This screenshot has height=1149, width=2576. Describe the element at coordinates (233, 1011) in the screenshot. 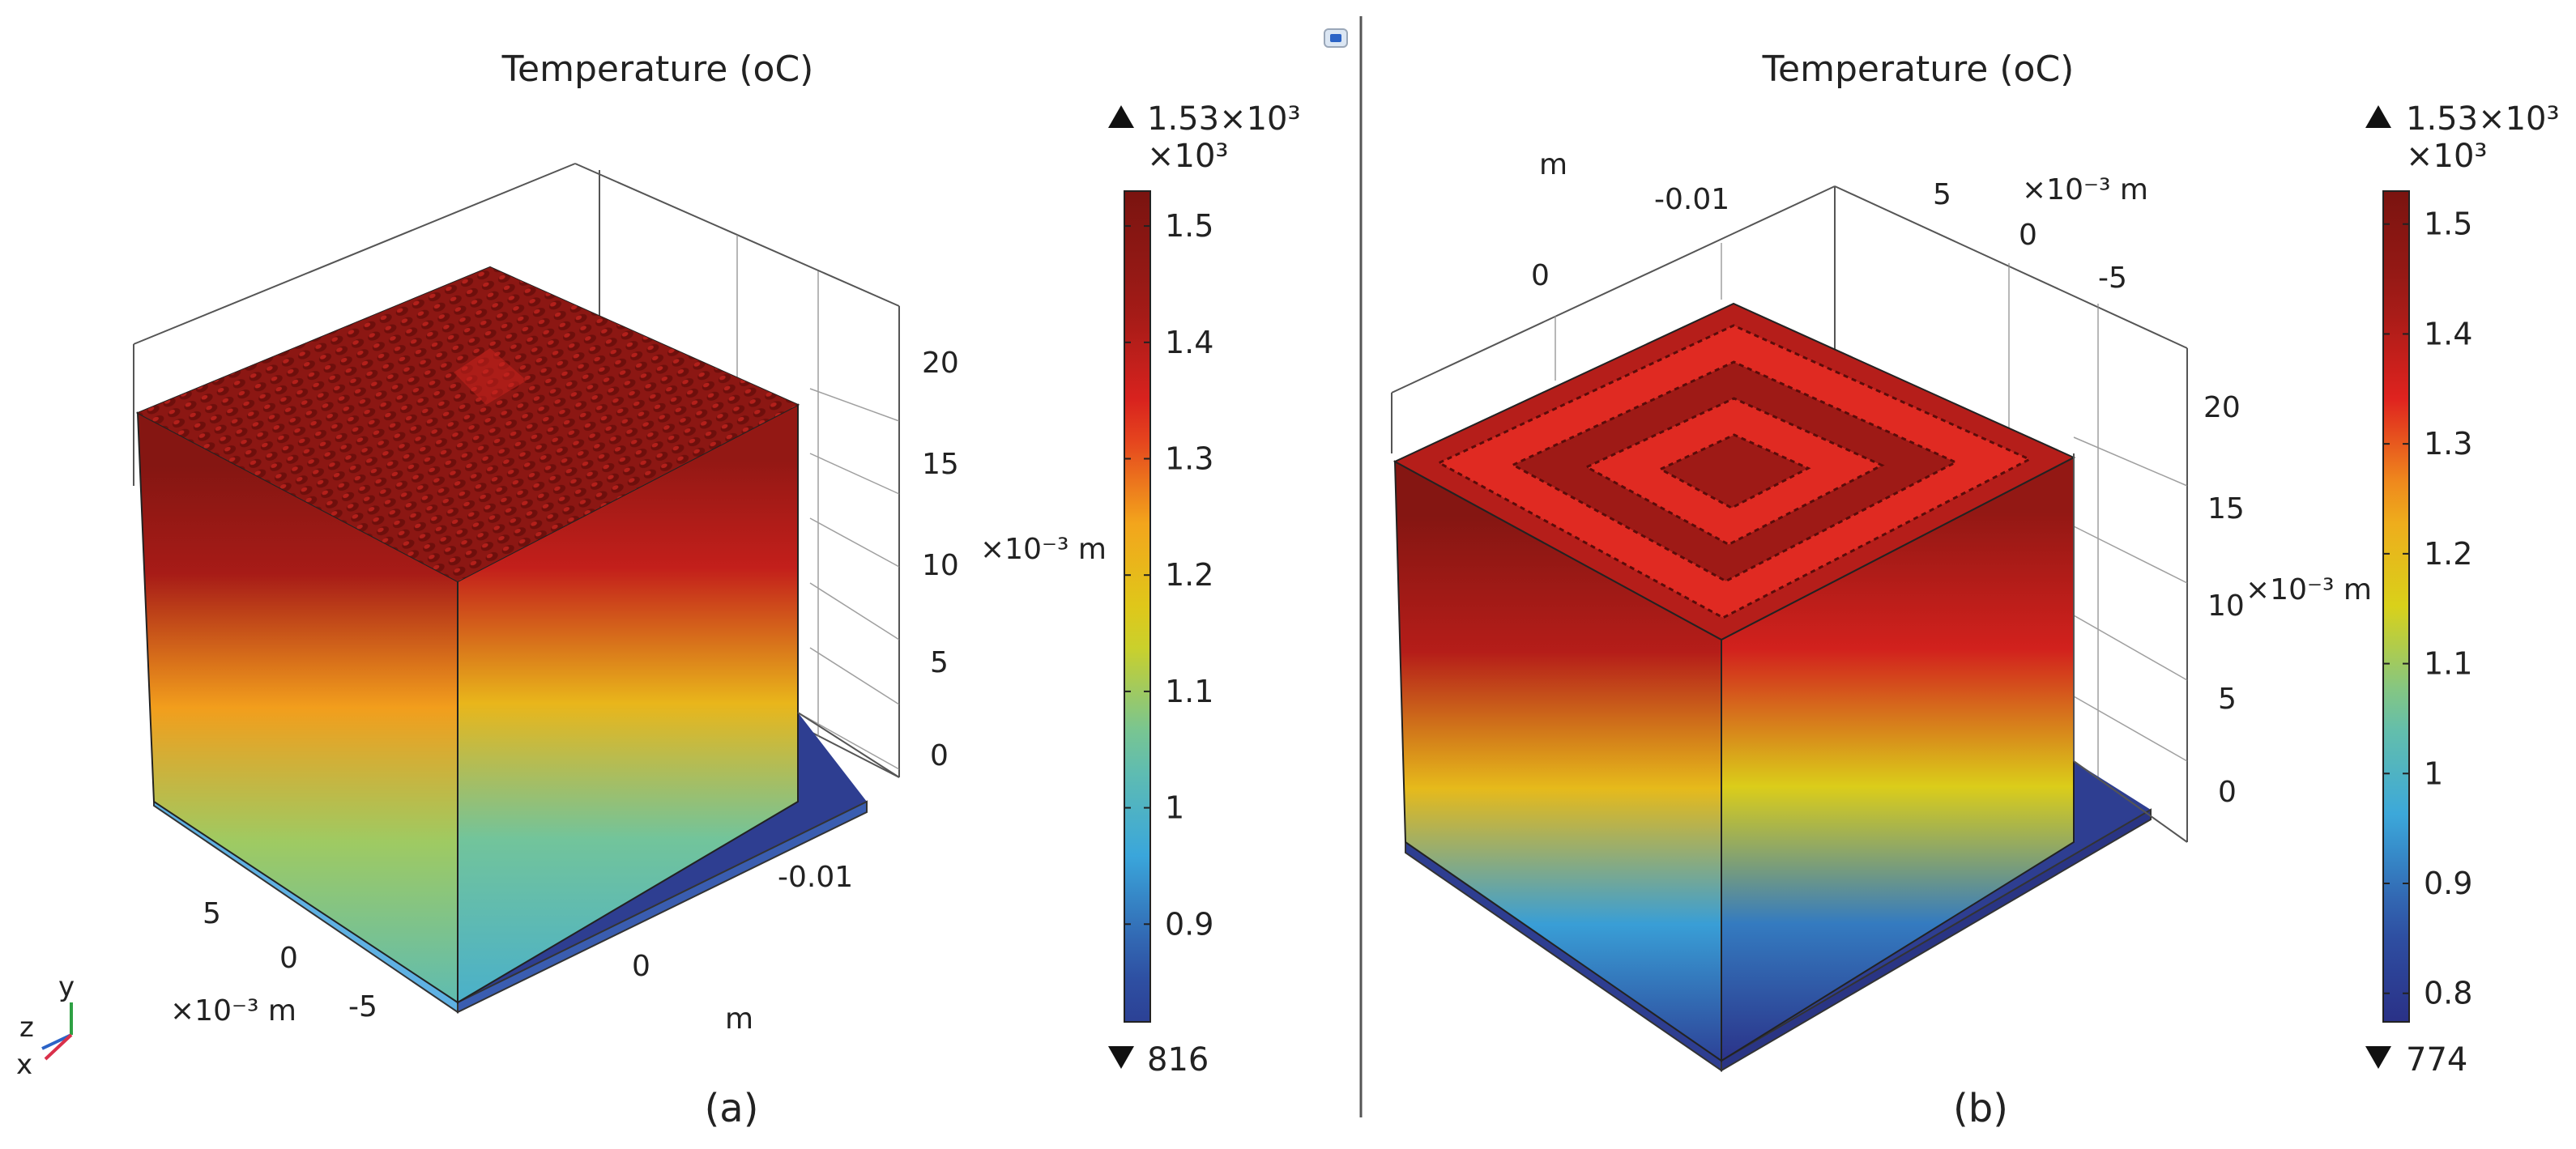

I see `x-unit-a: ×10⁻³ m` at that location.